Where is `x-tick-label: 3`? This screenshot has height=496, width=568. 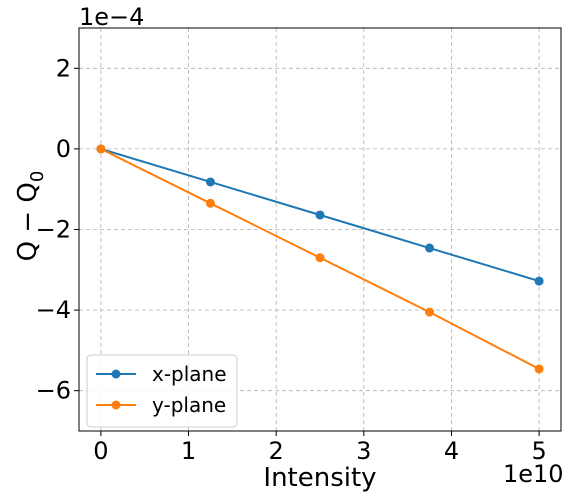
x-tick-label: 3 is located at coordinates (363, 451).